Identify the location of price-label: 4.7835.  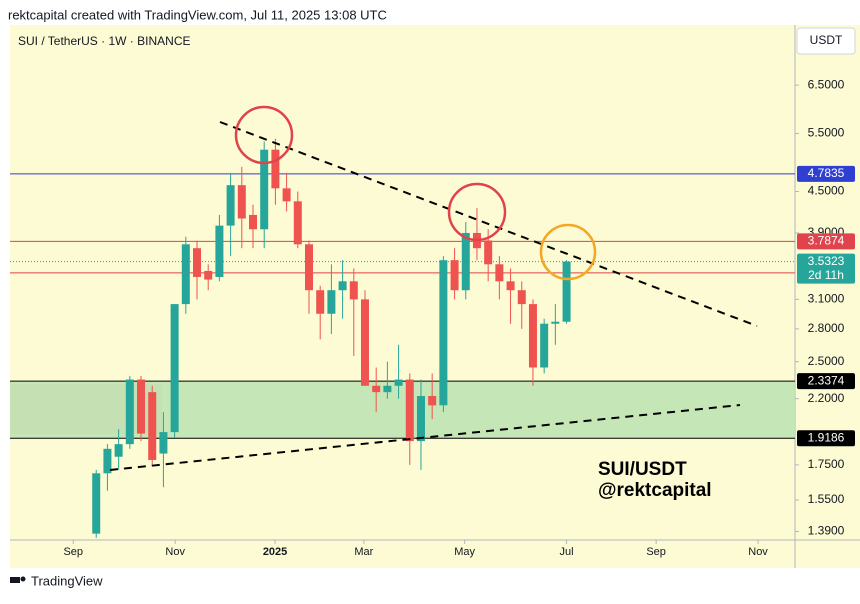
(826, 173).